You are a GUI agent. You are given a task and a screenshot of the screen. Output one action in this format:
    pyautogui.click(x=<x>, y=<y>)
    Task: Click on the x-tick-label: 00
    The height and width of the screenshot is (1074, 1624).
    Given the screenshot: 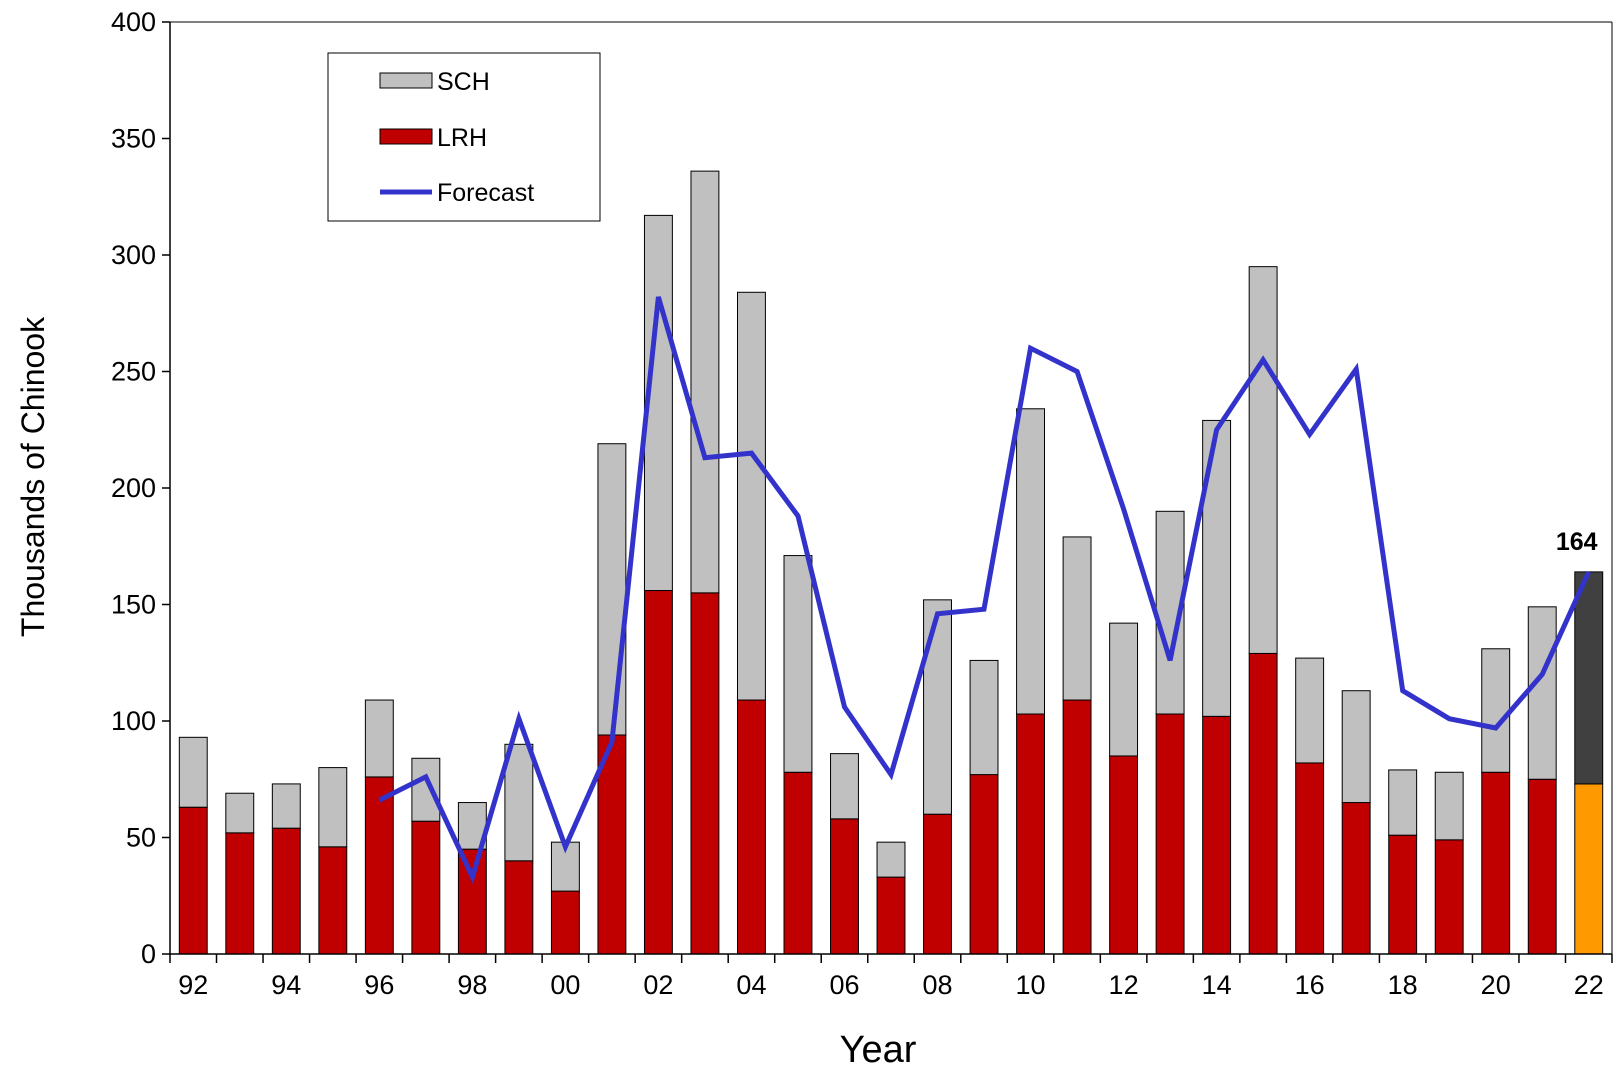 What is the action you would take?
    pyautogui.click(x=565, y=985)
    